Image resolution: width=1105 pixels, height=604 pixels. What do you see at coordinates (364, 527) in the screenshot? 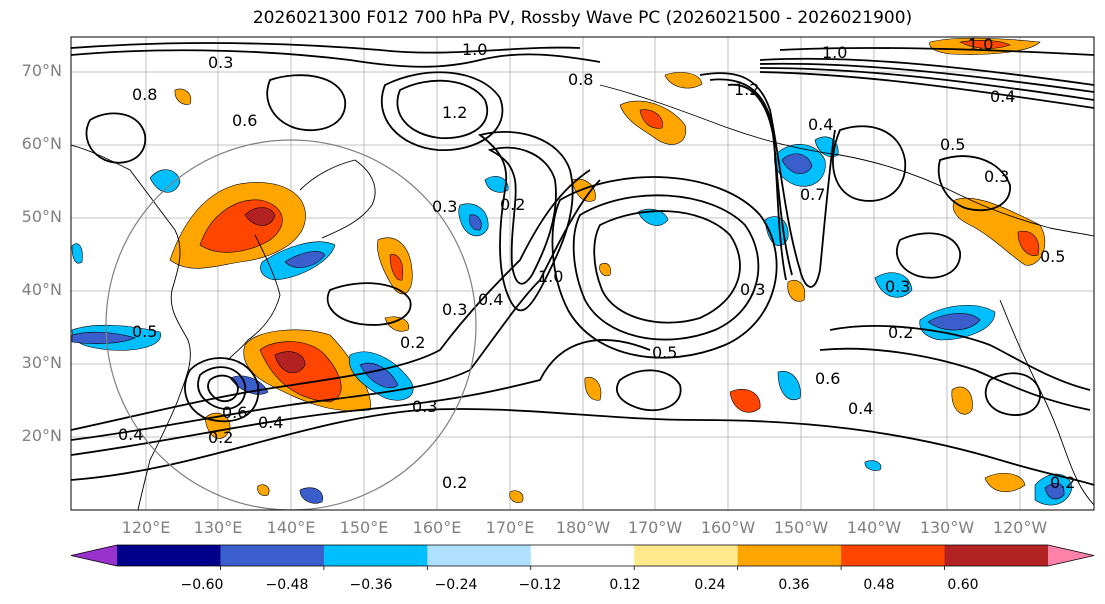
I see `lon-label: 150°E` at bounding box center [364, 527].